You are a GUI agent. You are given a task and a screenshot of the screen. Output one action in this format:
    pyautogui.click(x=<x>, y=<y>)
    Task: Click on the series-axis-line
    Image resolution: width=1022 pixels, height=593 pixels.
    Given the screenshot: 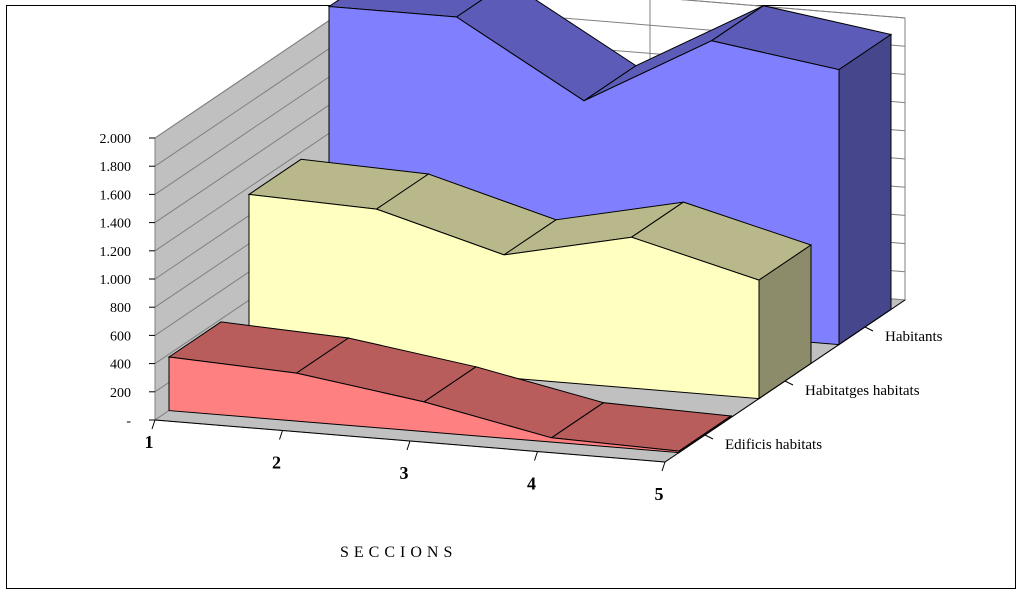 What is the action you would take?
    pyautogui.click(x=785, y=381)
    